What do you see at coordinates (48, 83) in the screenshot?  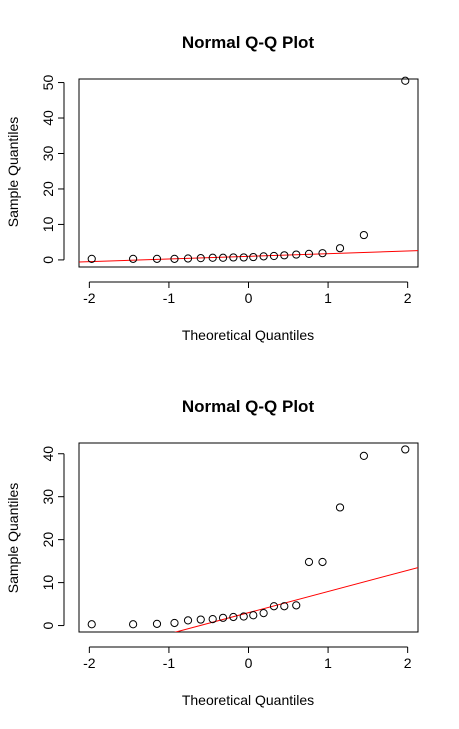 I see `y-tick-label: 50` at bounding box center [48, 83].